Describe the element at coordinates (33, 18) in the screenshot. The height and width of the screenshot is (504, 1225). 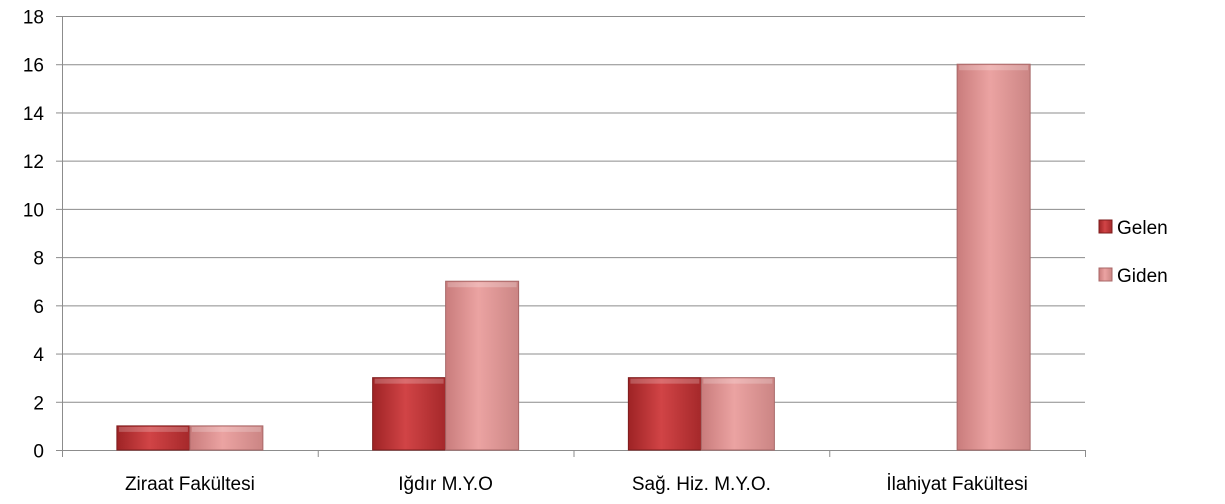
I see `y-tick-label: 18` at that location.